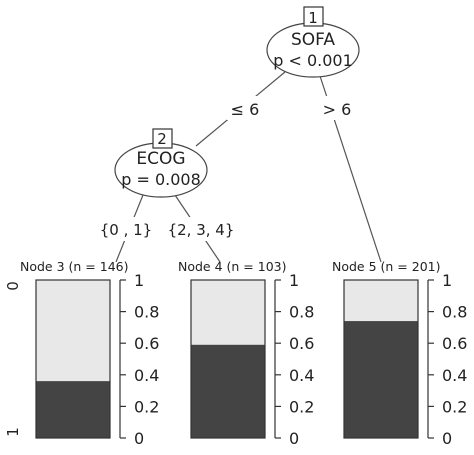 The image size is (474, 455). I want to click on edge-label-ecog-low: {0 , 1}, so click(126, 229).